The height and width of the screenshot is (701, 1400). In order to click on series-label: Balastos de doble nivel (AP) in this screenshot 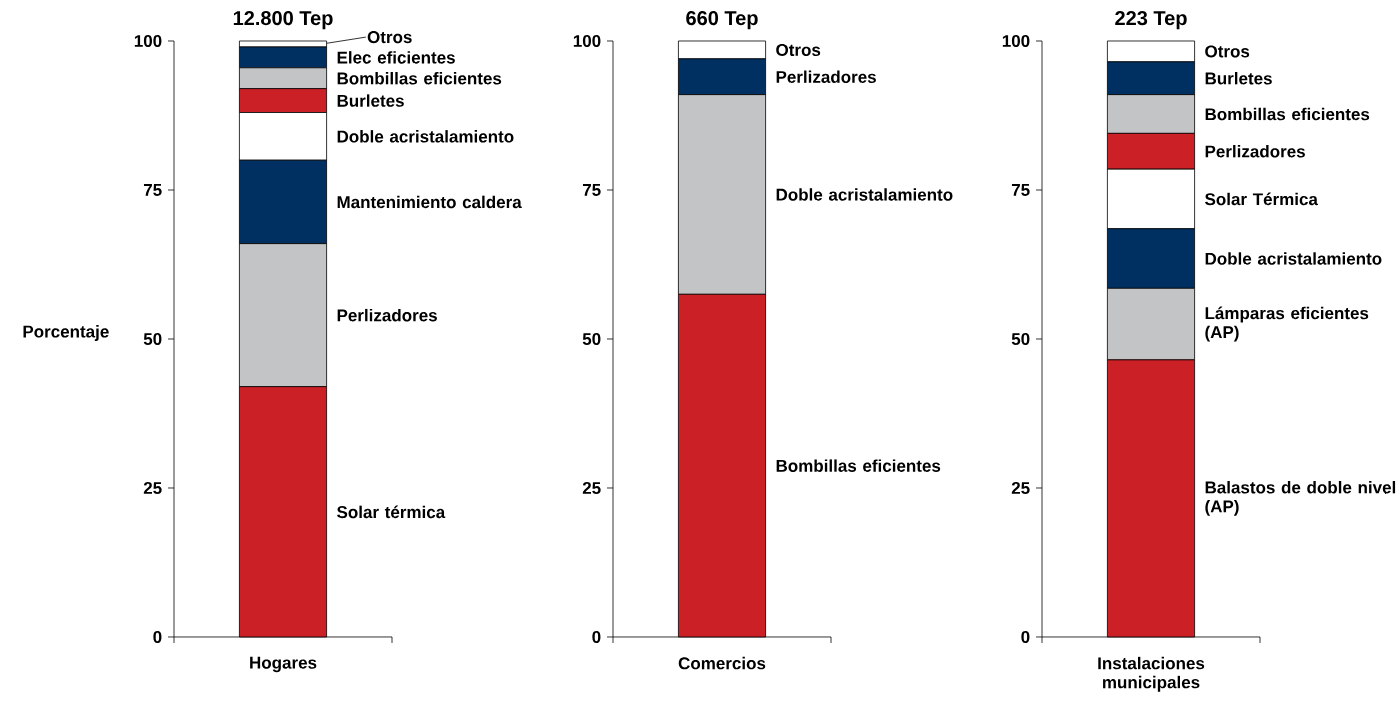, I will do `click(1300, 498)`.